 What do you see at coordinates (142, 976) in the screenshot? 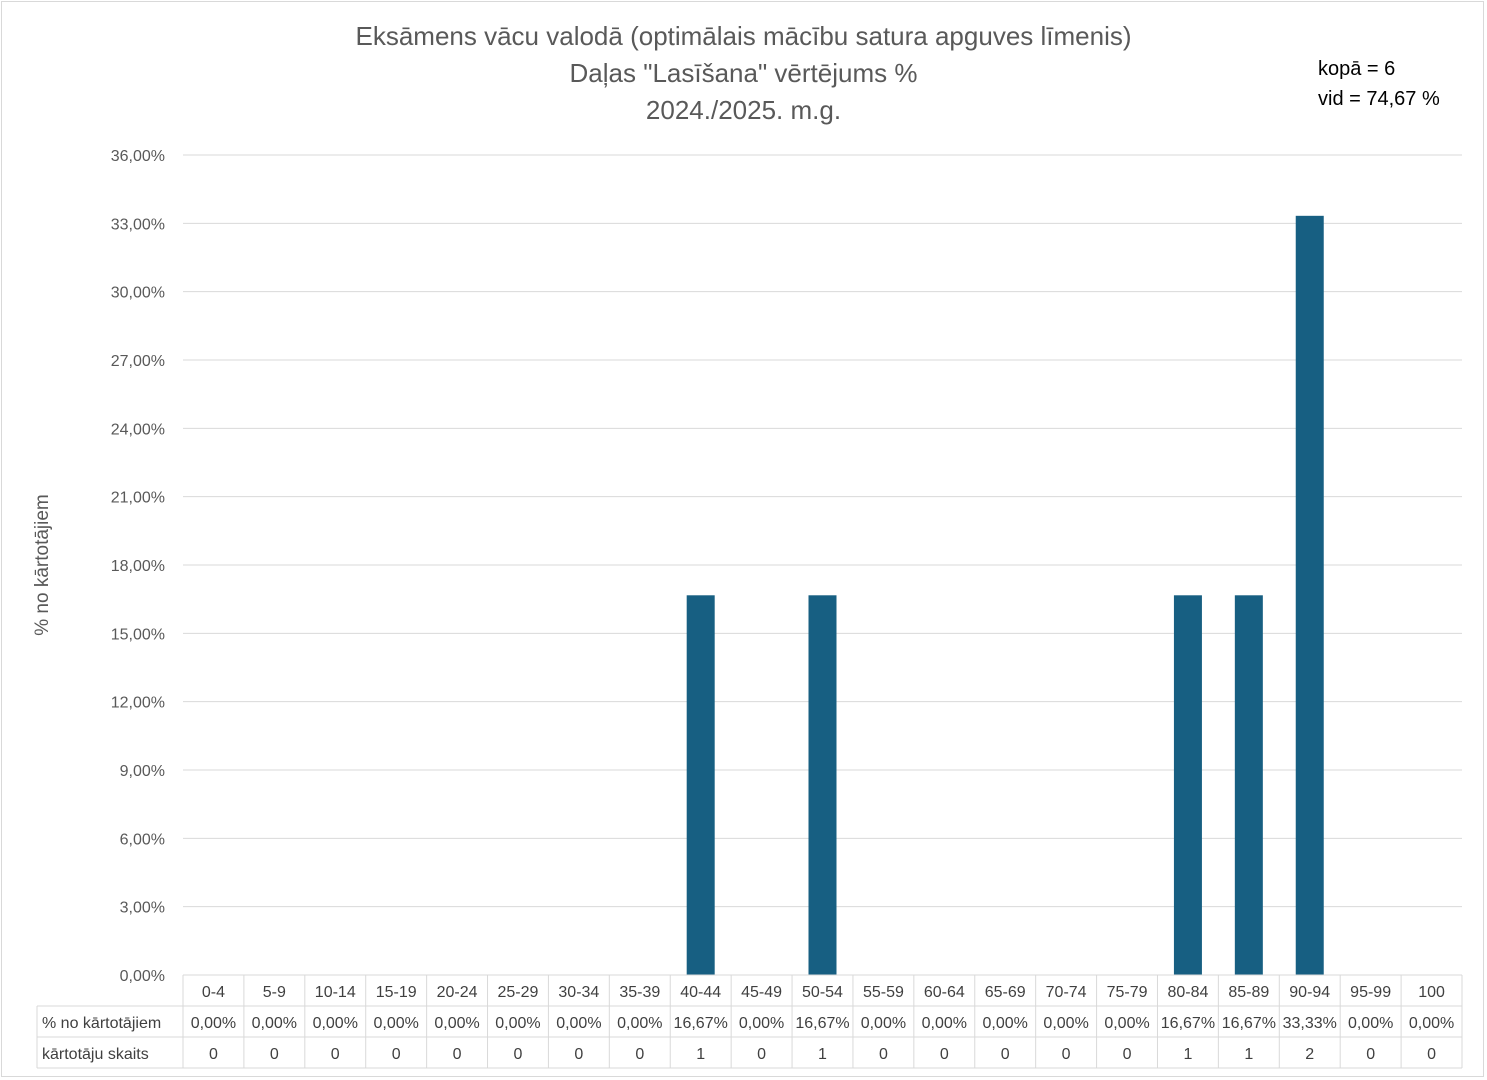
I see `y-tick-label: 0,00%` at bounding box center [142, 976].